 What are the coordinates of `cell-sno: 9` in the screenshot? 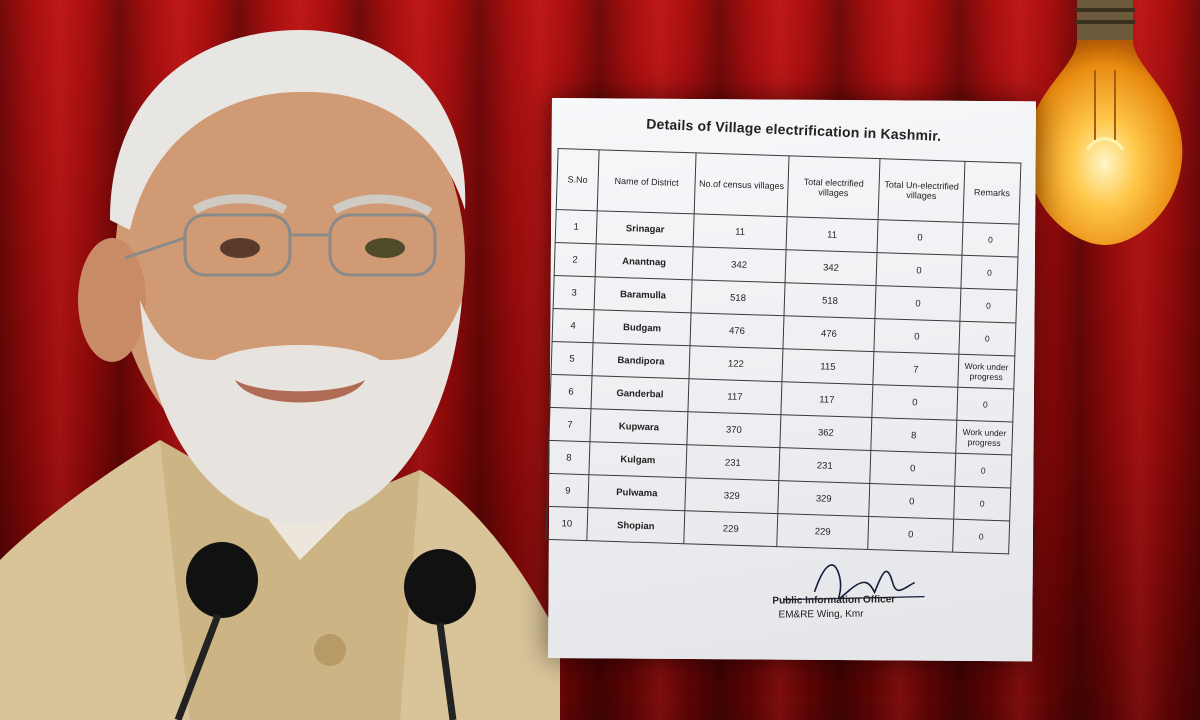 It's located at (567, 490).